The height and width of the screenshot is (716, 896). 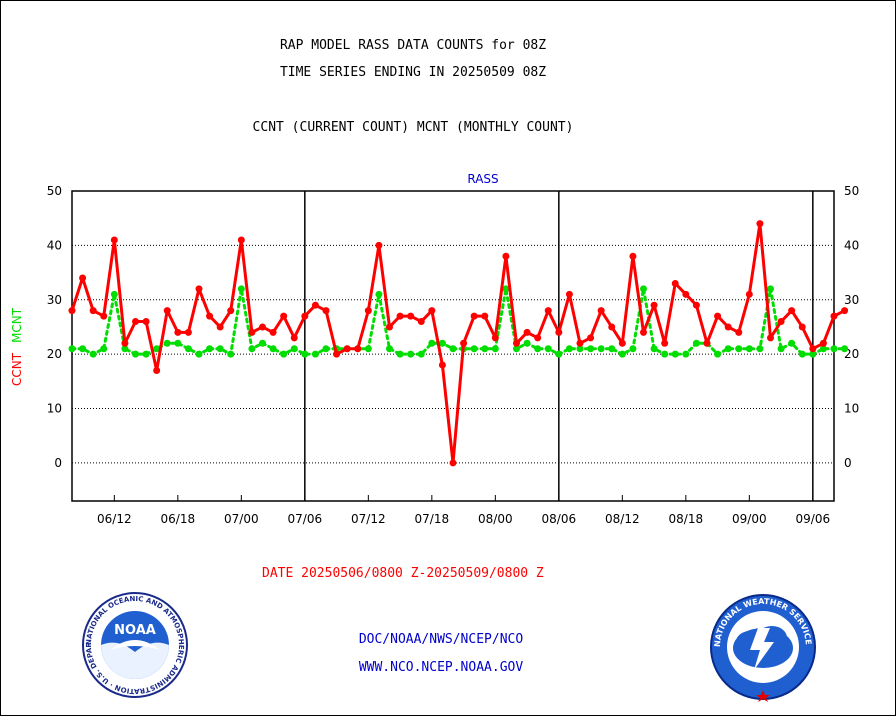 I want to click on date-range: DATE 20250506/0800 Z-20250509/0800 Z, so click(x=403, y=573).